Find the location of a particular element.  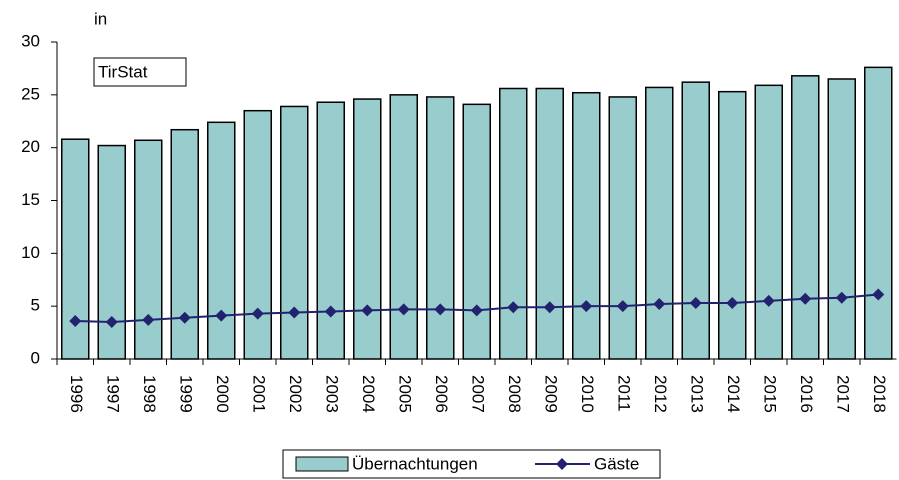

x-tick-label: 1997 is located at coordinates (112, 394).